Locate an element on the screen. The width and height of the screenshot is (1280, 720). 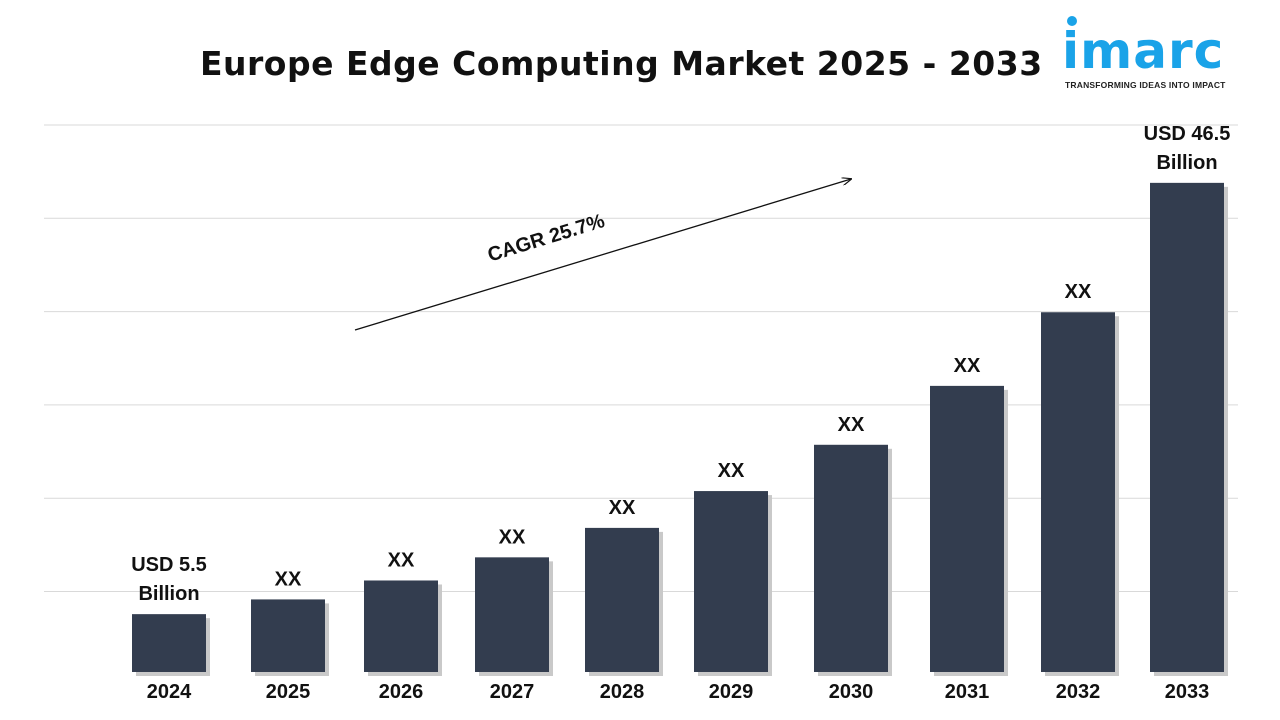
x-tick-label: 2029 is located at coordinates (731, 692).